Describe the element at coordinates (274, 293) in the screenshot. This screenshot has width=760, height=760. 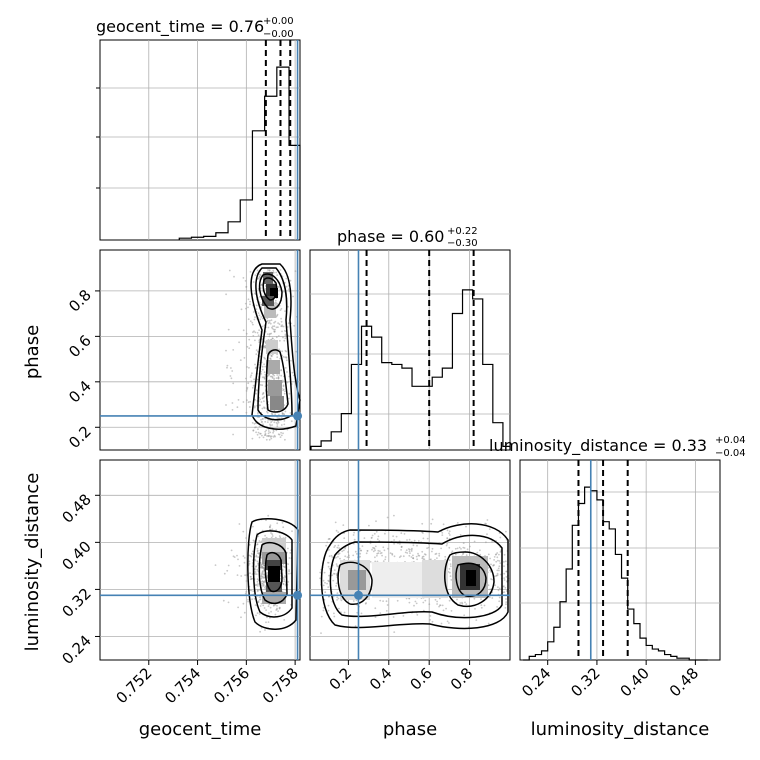
I see `density-cell` at that location.